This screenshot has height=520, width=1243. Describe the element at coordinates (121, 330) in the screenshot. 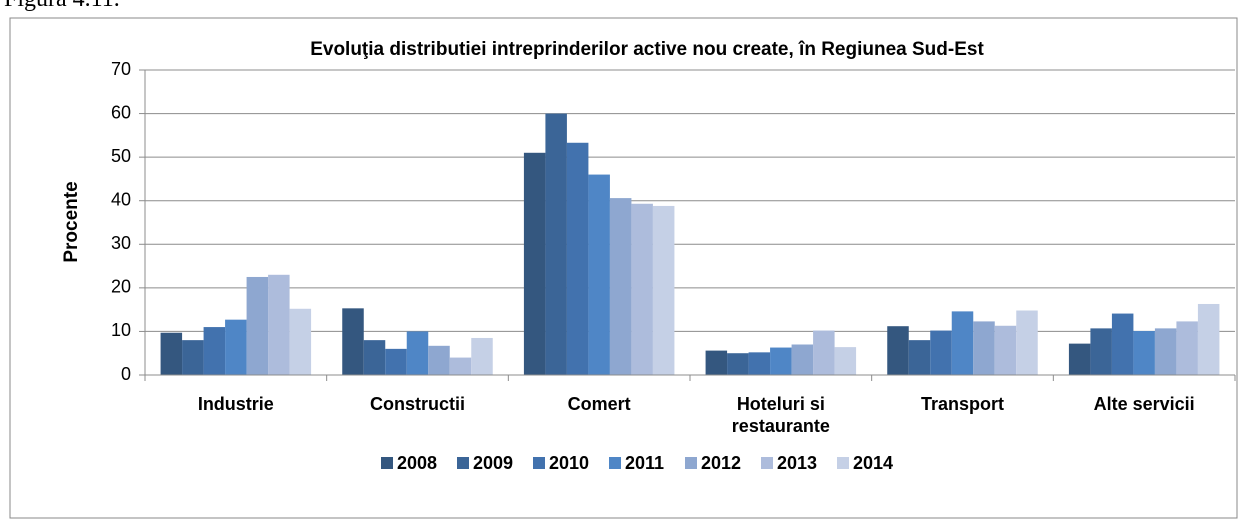

I see `y-tick-label: 10` at that location.